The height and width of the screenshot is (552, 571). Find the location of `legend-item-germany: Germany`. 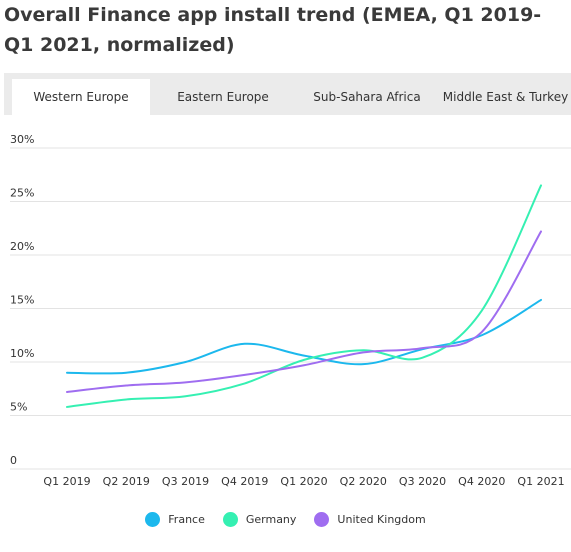

legend-item-germany: Germany is located at coordinates (259, 519).